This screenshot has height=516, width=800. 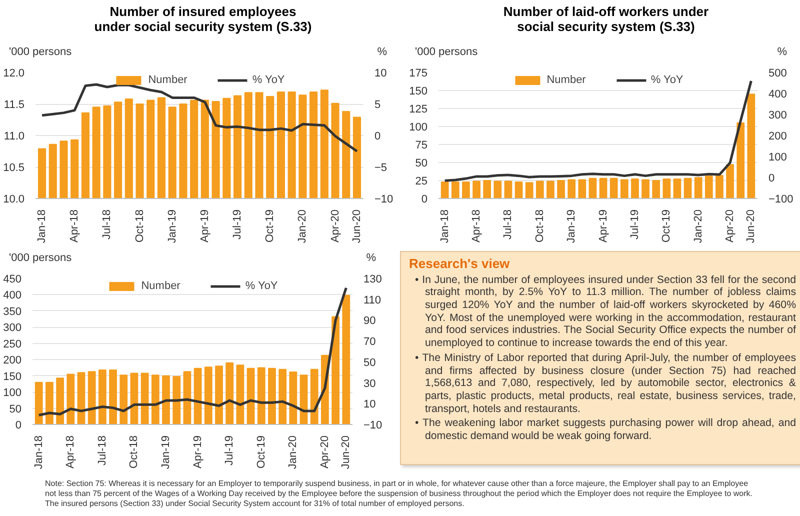 What do you see at coordinates (14, 105) in the screenshot?
I see `y-tick-label: 11.5` at bounding box center [14, 105].